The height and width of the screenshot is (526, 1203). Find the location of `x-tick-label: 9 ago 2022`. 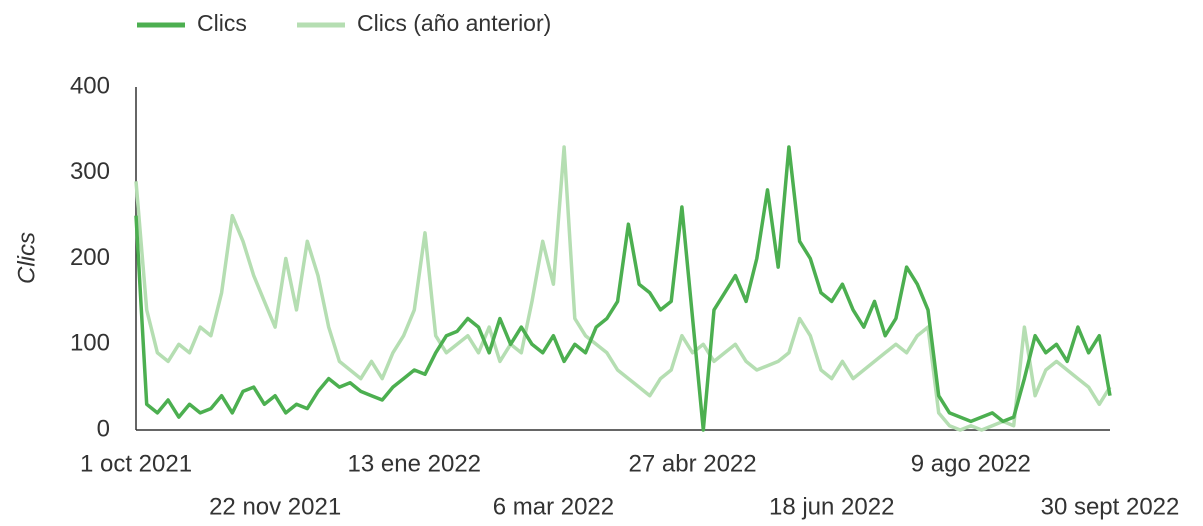

x-tick-label: 9 ago 2022 is located at coordinates (971, 463).